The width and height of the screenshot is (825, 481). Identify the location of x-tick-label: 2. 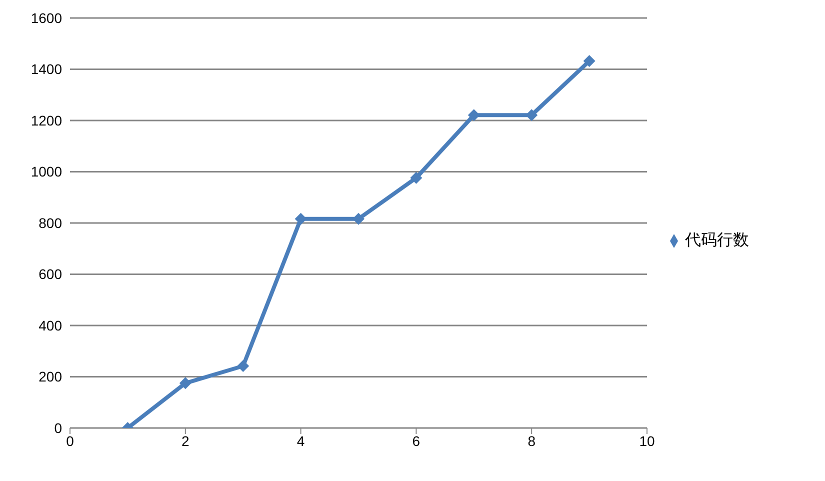
(186, 440).